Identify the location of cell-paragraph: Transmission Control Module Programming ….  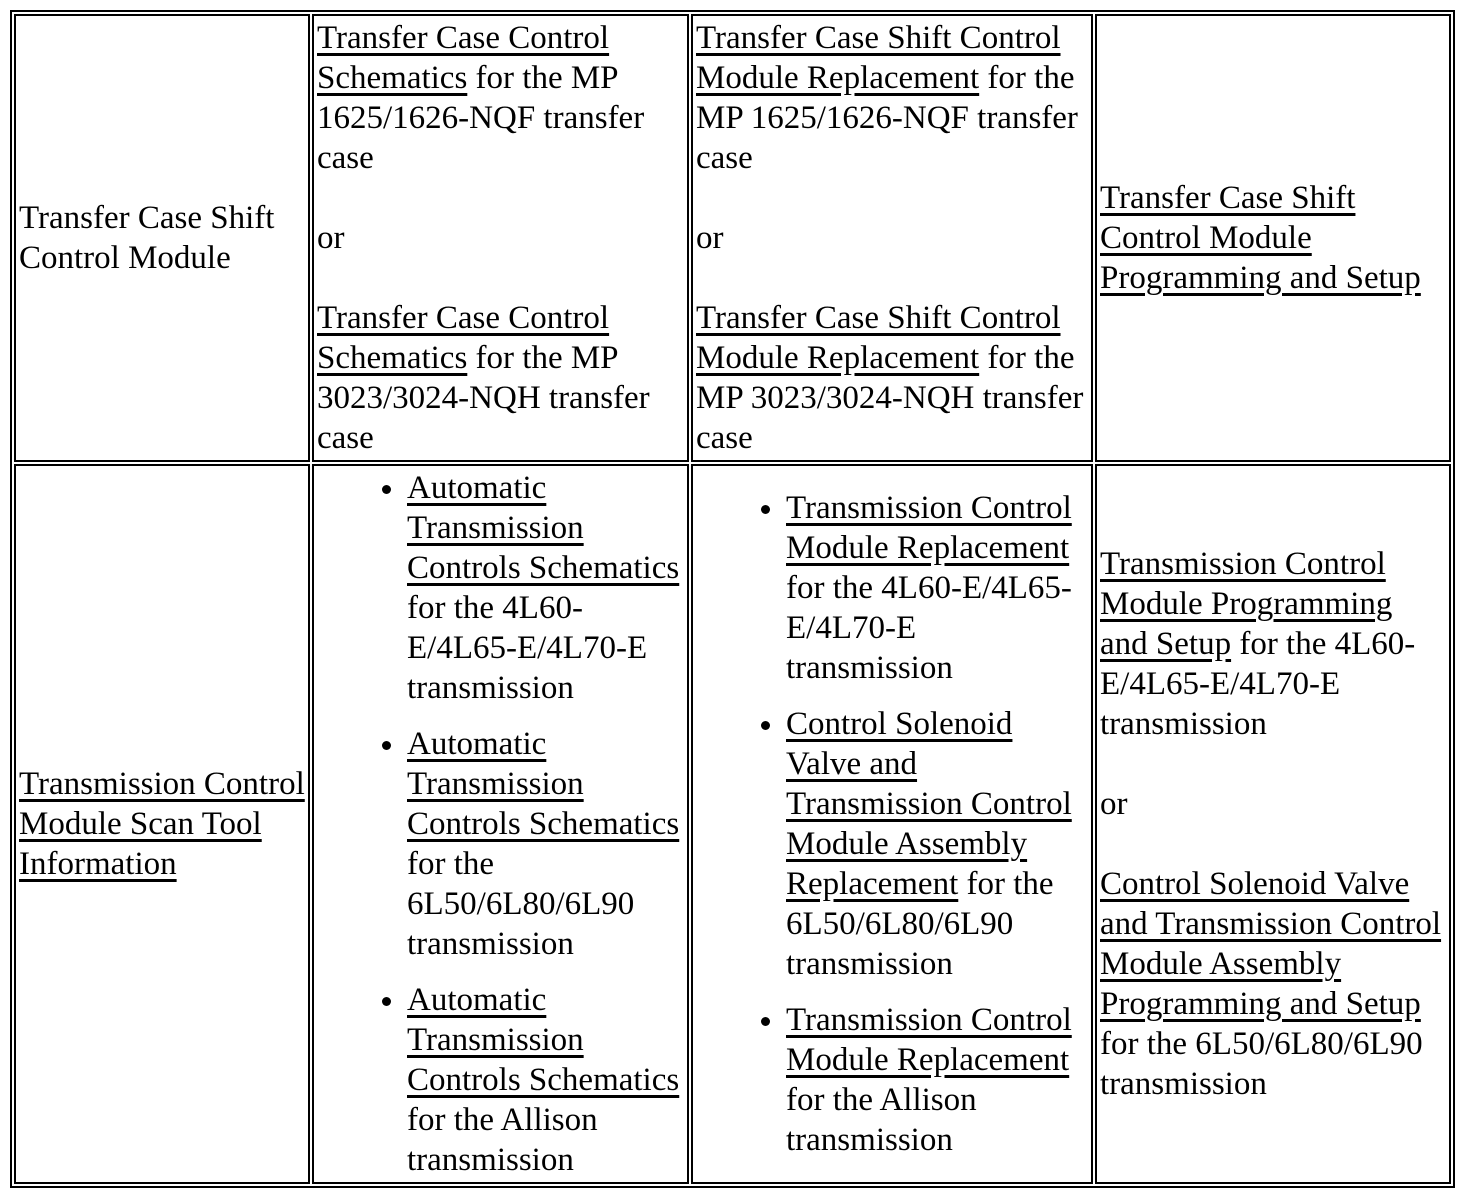
(1273, 644).